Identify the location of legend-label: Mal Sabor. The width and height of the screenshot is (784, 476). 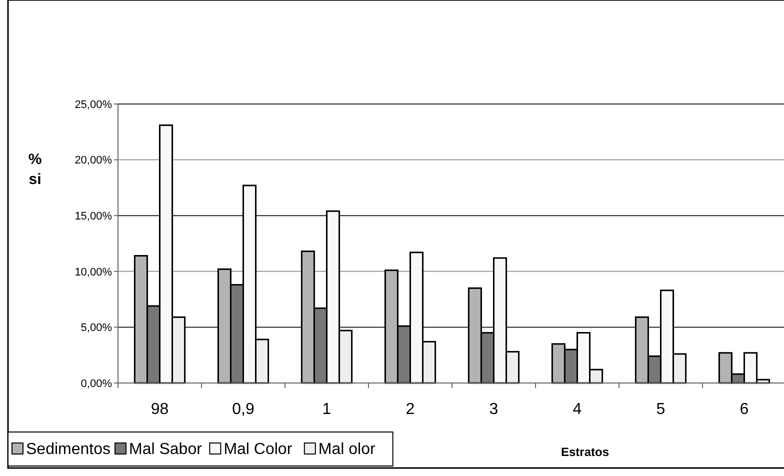
(166, 449).